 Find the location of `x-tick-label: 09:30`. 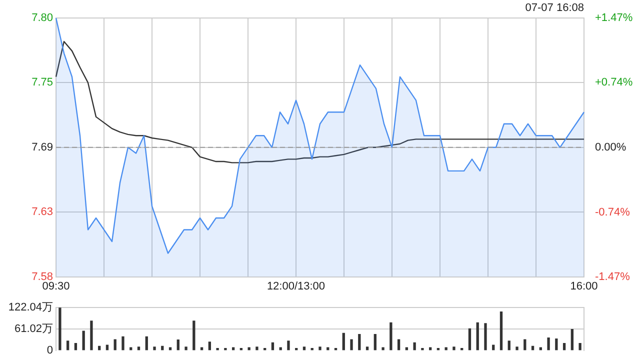

x-tick-label: 09:30 is located at coordinates (56, 286).